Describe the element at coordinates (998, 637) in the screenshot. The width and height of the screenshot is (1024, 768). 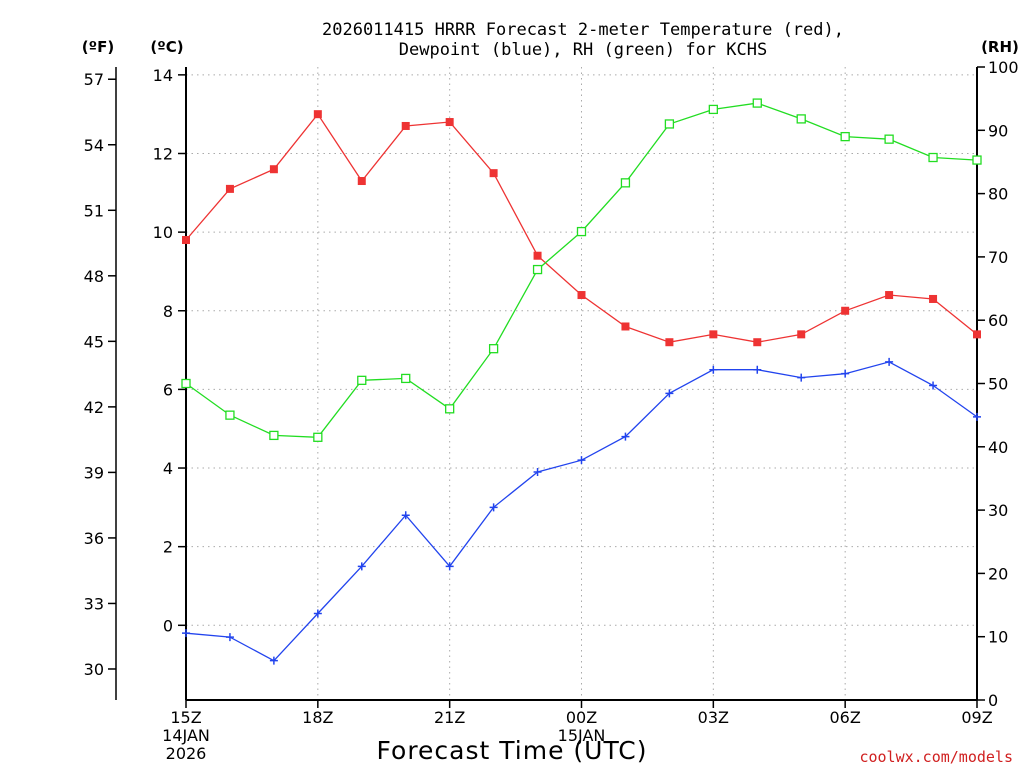
I see `rh-tick-label: 10` at that location.